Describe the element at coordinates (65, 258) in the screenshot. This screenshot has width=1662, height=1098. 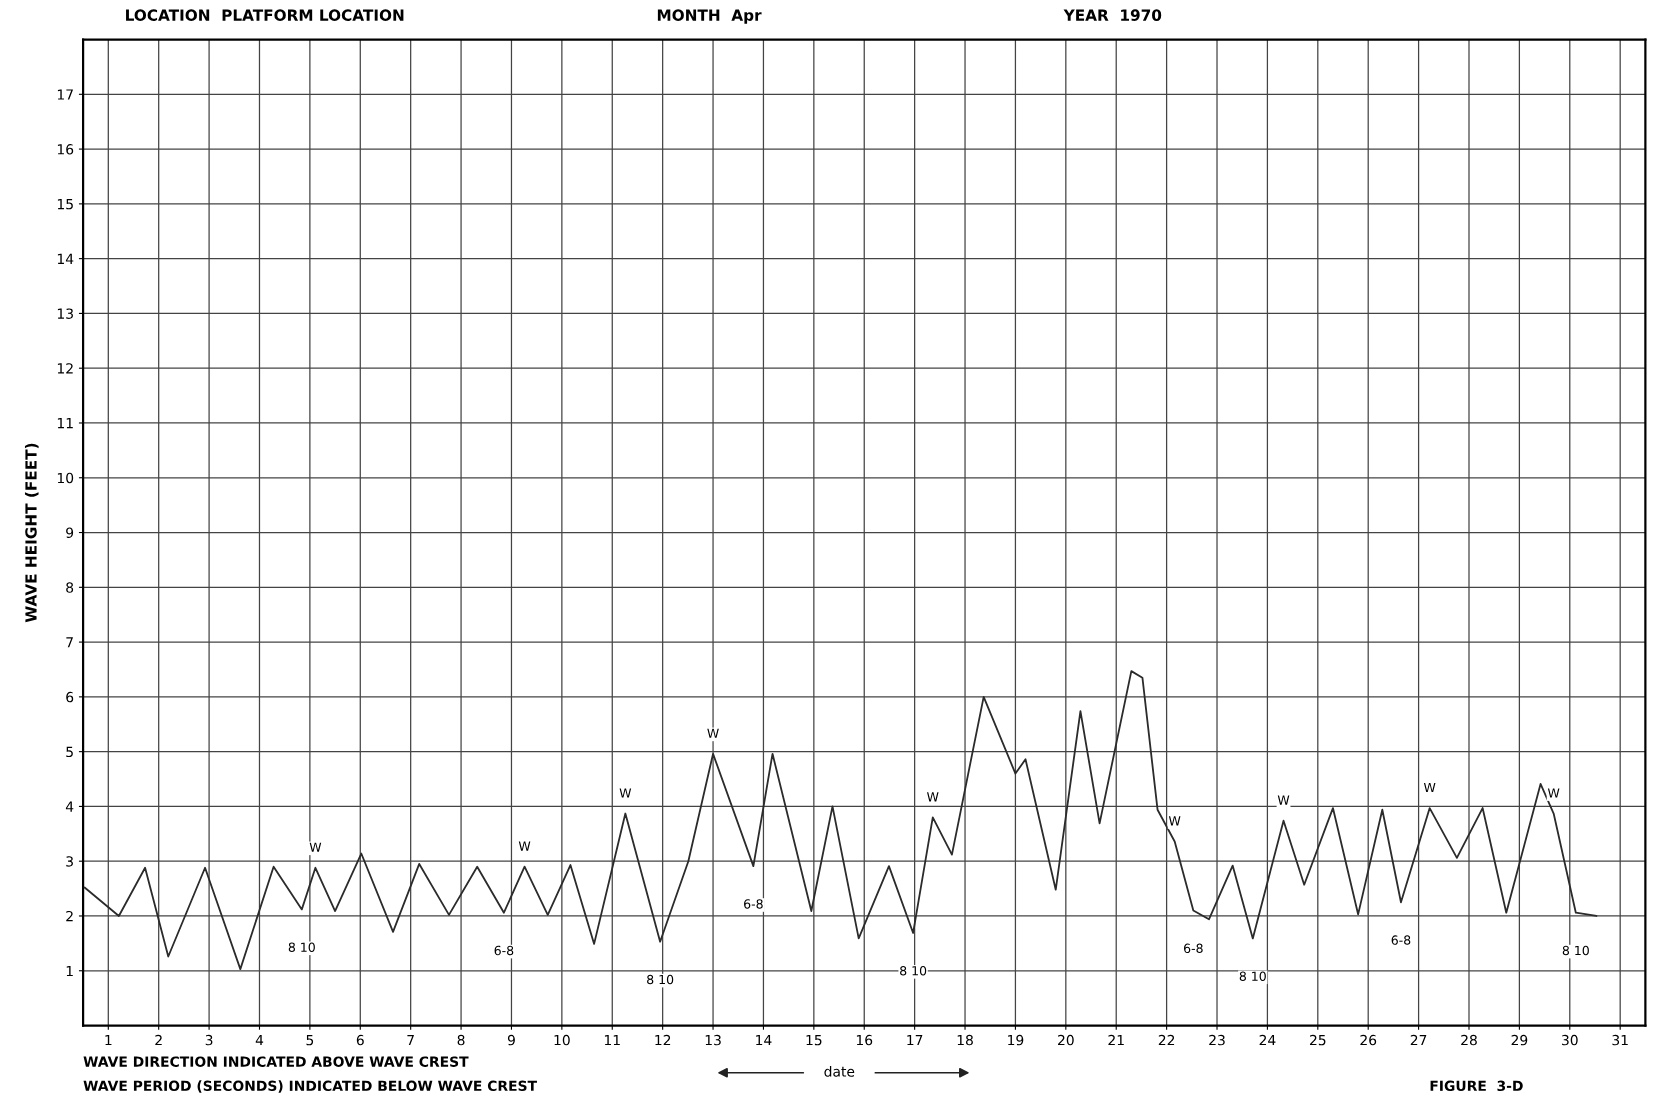
I see `y-tick-label: 14` at that location.